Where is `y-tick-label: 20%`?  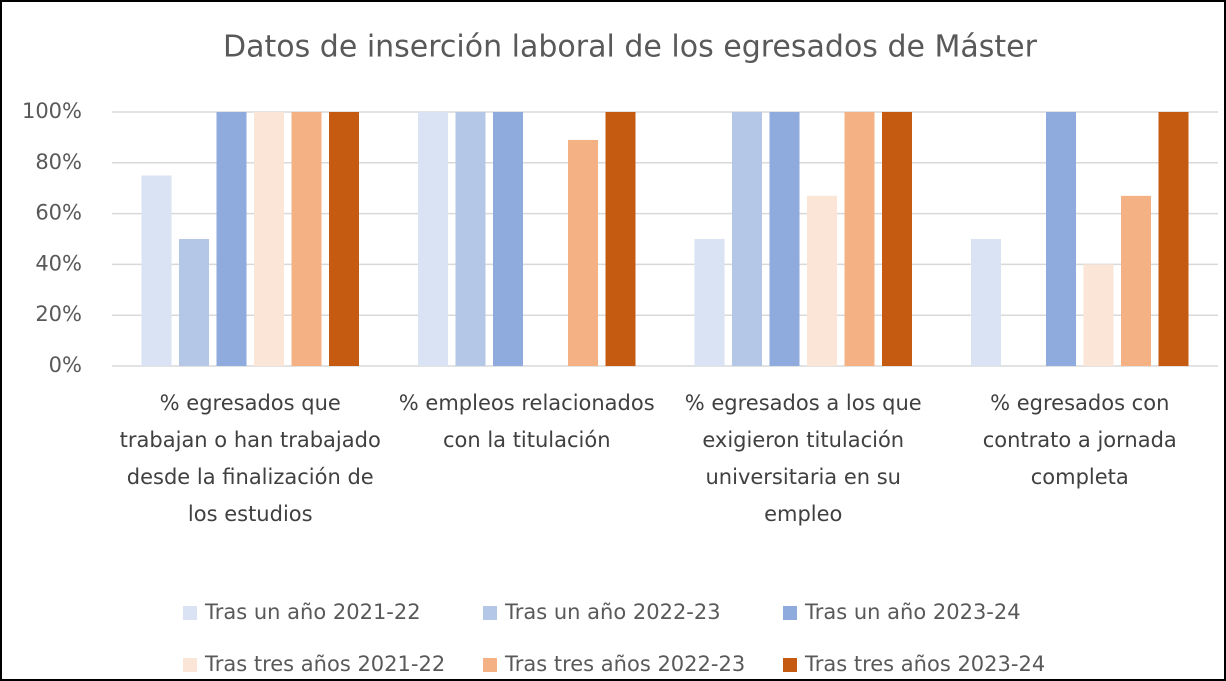 y-tick-label: 20% is located at coordinates (58, 314).